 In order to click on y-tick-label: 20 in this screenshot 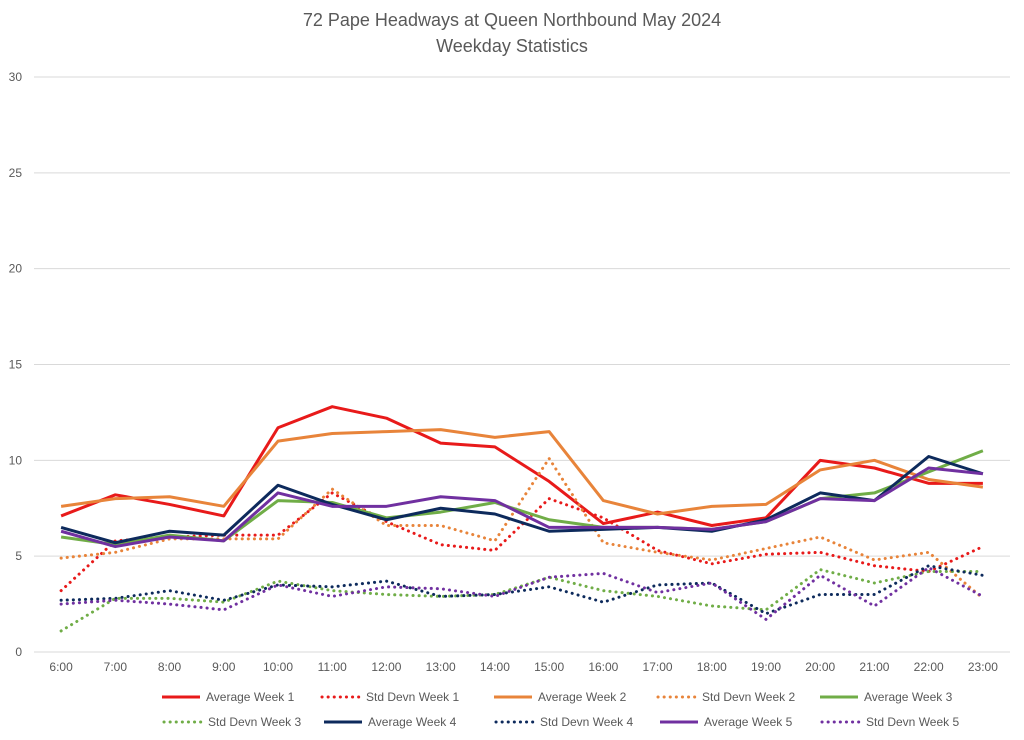, I will do `click(16, 269)`.